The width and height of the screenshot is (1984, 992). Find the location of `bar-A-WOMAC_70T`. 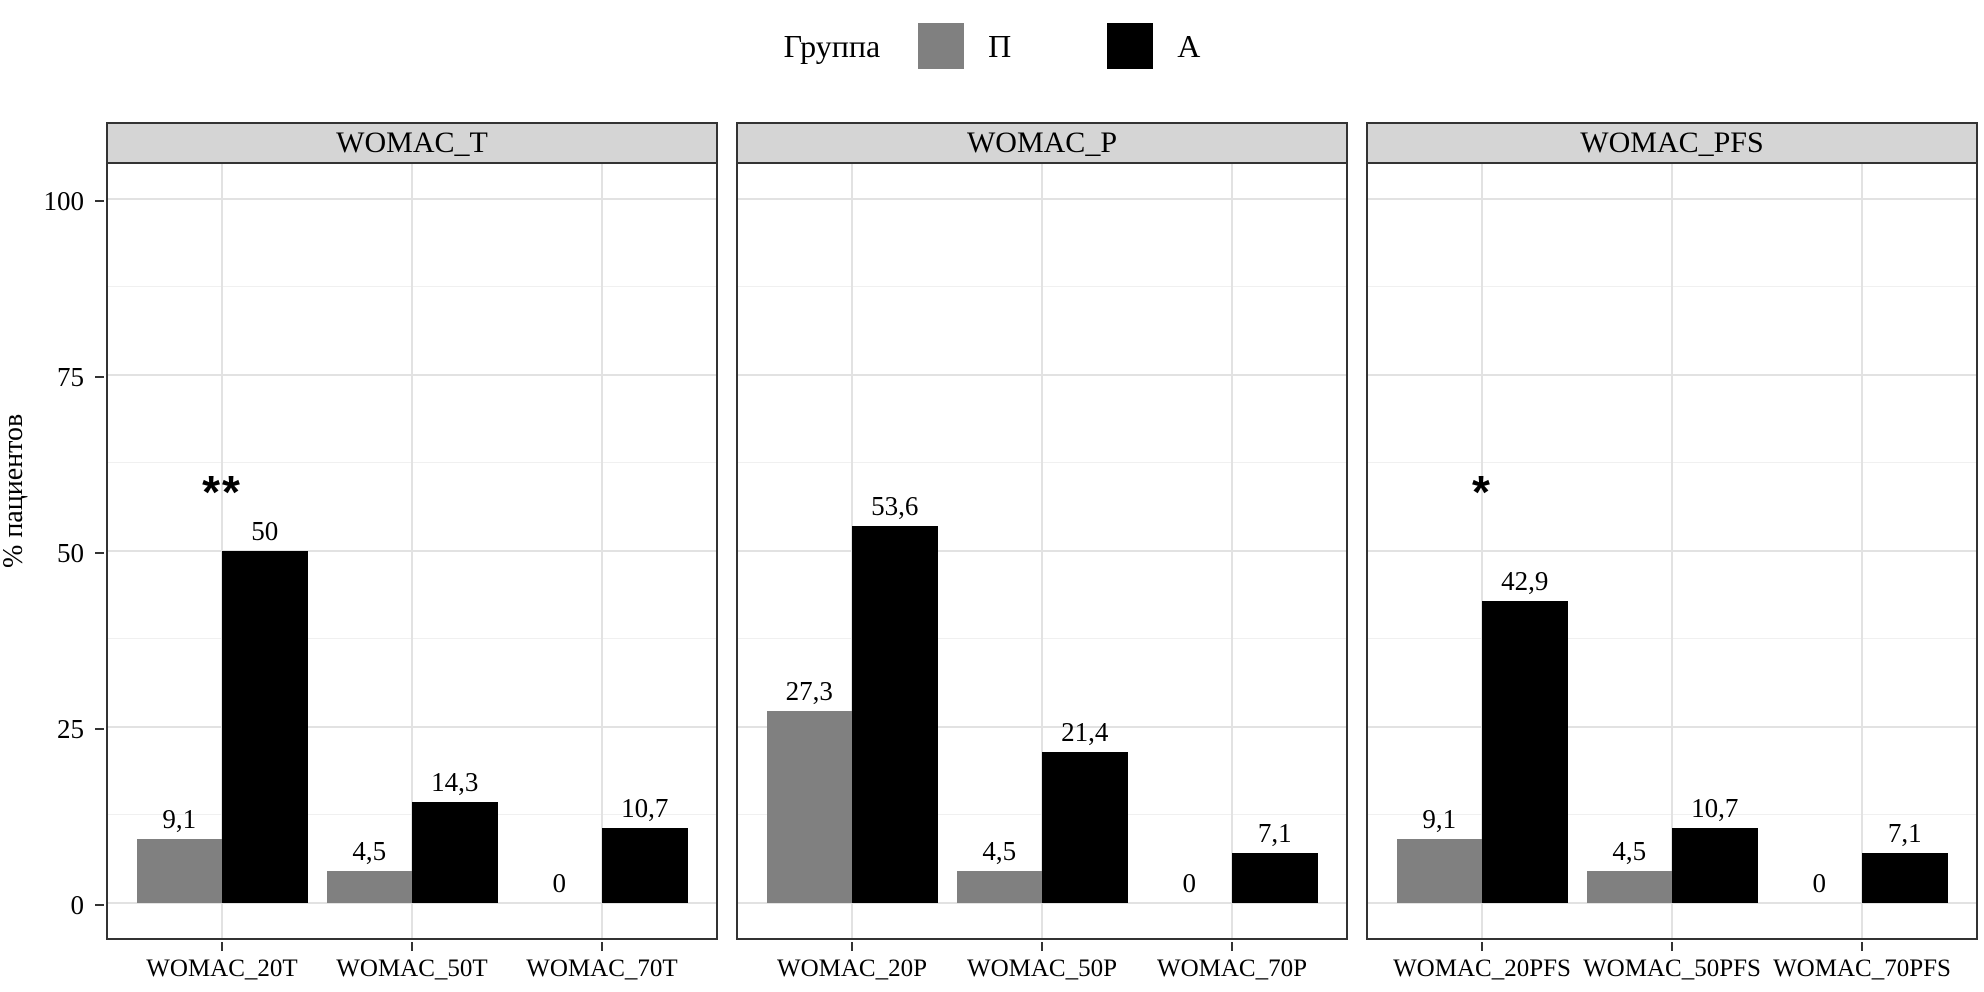

bar-A-WOMAC_70T is located at coordinates (645, 865).